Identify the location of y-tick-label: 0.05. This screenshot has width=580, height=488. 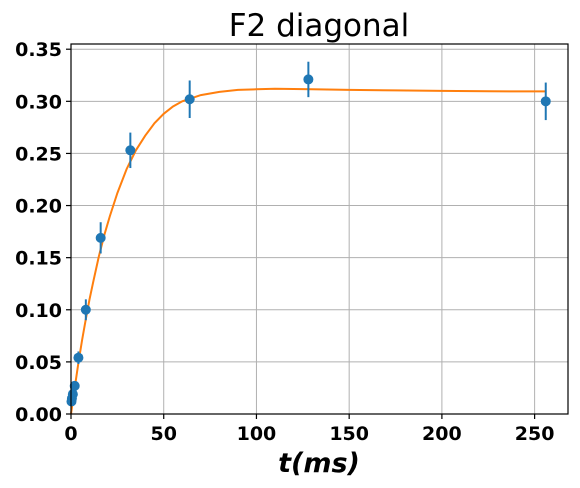
(38, 363).